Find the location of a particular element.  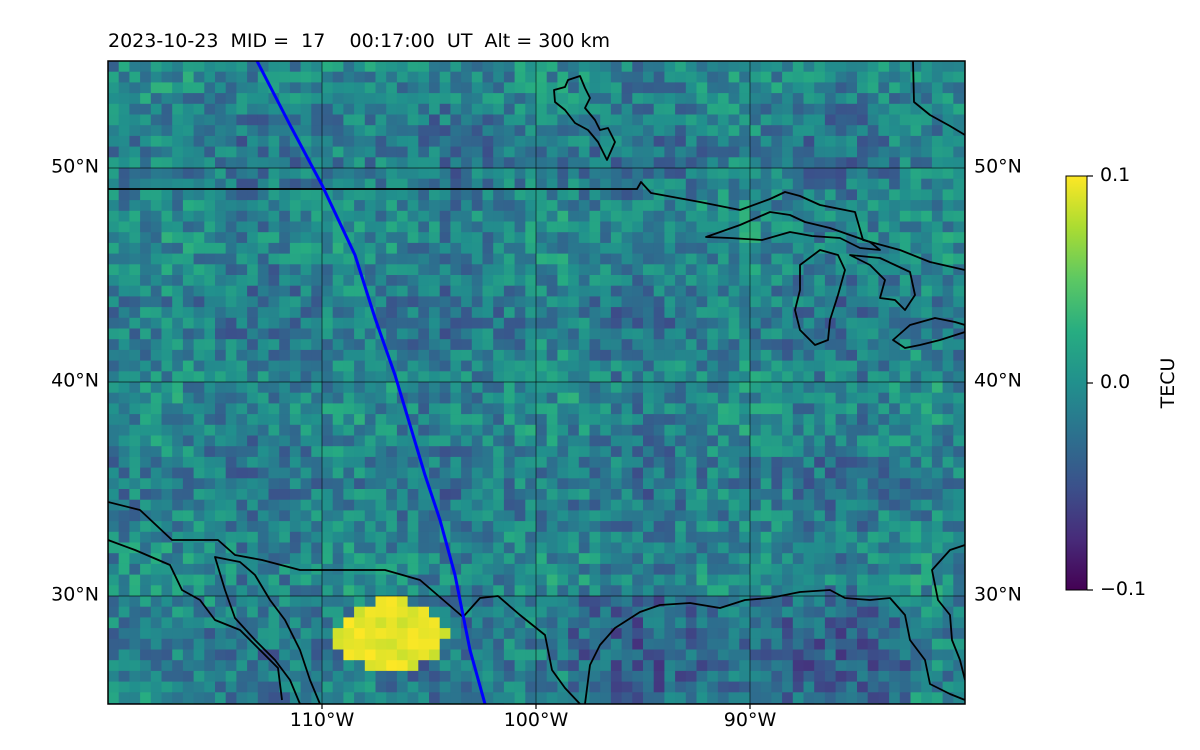

lat-label-left-50: 50°N is located at coordinates (75, 166).